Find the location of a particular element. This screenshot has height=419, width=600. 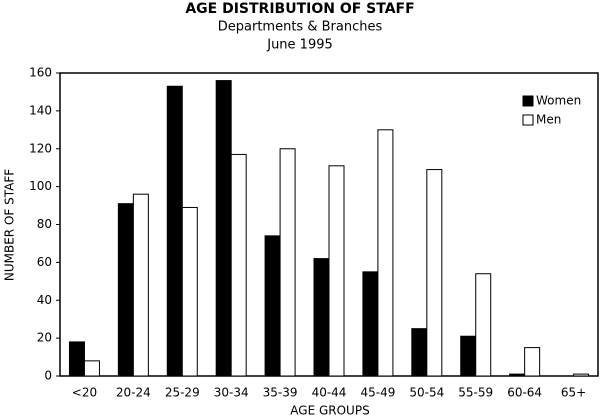

y-tick-label: 120 is located at coordinates (40, 148).